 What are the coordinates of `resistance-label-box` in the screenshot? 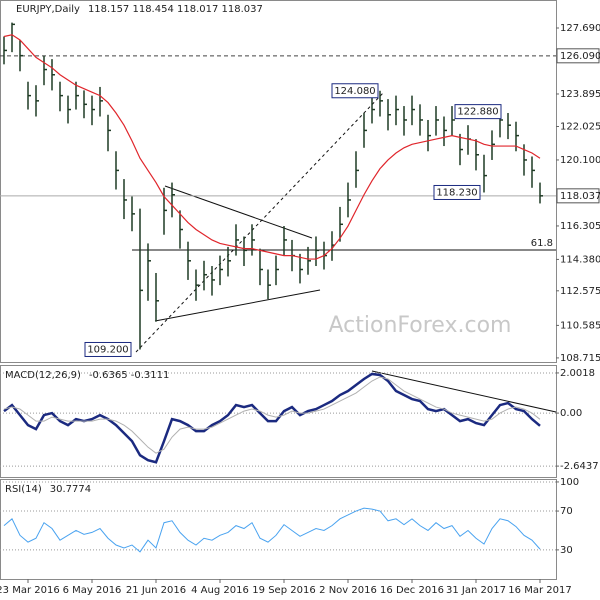 It's located at (578, 56).